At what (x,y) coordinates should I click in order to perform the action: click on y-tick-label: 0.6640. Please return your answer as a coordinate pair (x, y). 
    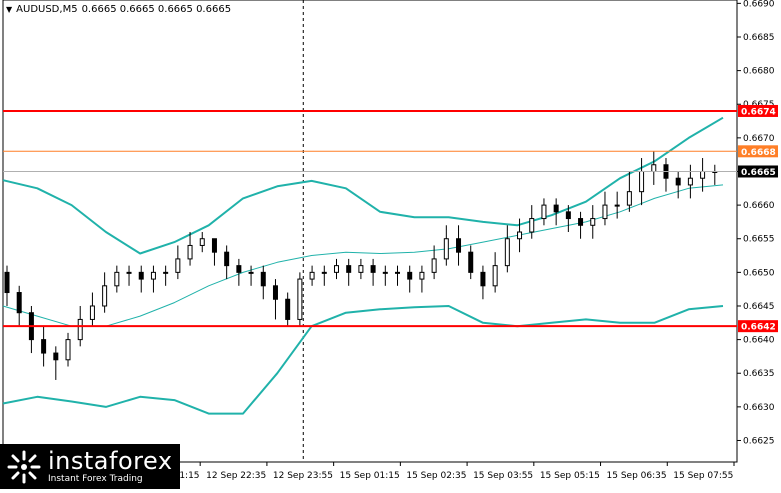
    Looking at the image, I should click on (759, 341).